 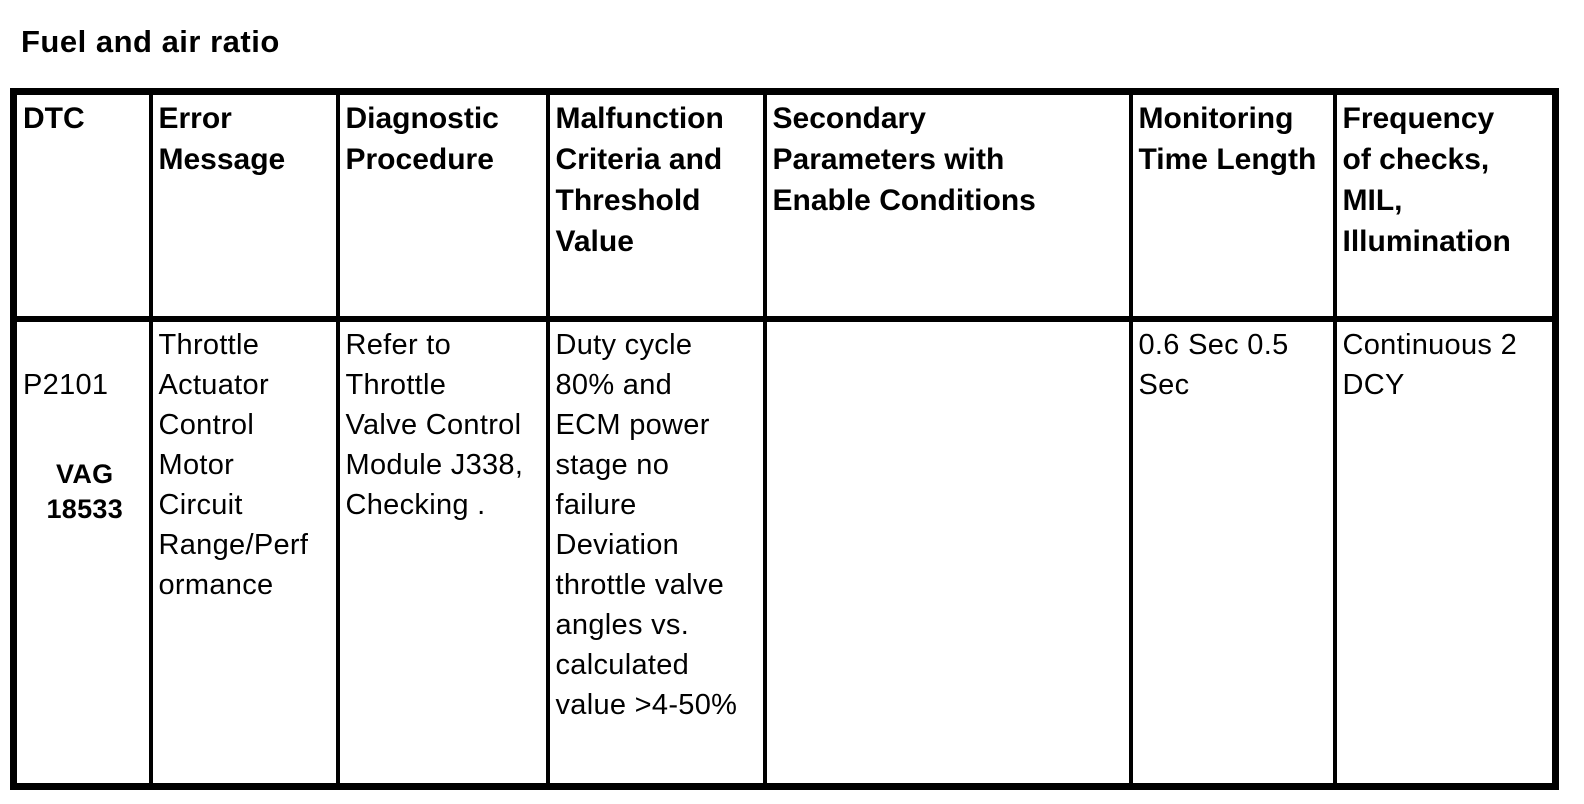 What do you see at coordinates (1445, 552) in the screenshot?
I see `cell-frequency: Continuous 2 DCY` at bounding box center [1445, 552].